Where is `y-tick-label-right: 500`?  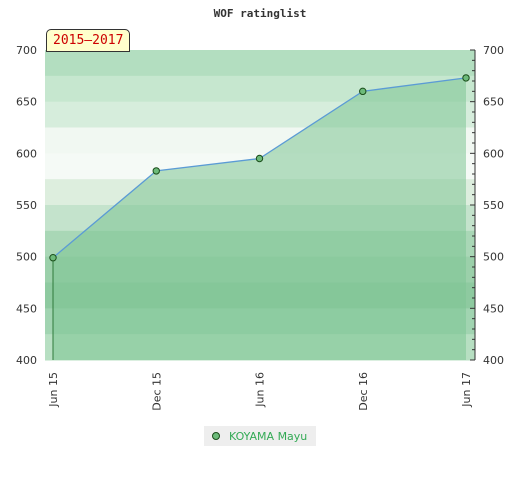
y-tick-label-right: 500 is located at coordinates (493, 257).